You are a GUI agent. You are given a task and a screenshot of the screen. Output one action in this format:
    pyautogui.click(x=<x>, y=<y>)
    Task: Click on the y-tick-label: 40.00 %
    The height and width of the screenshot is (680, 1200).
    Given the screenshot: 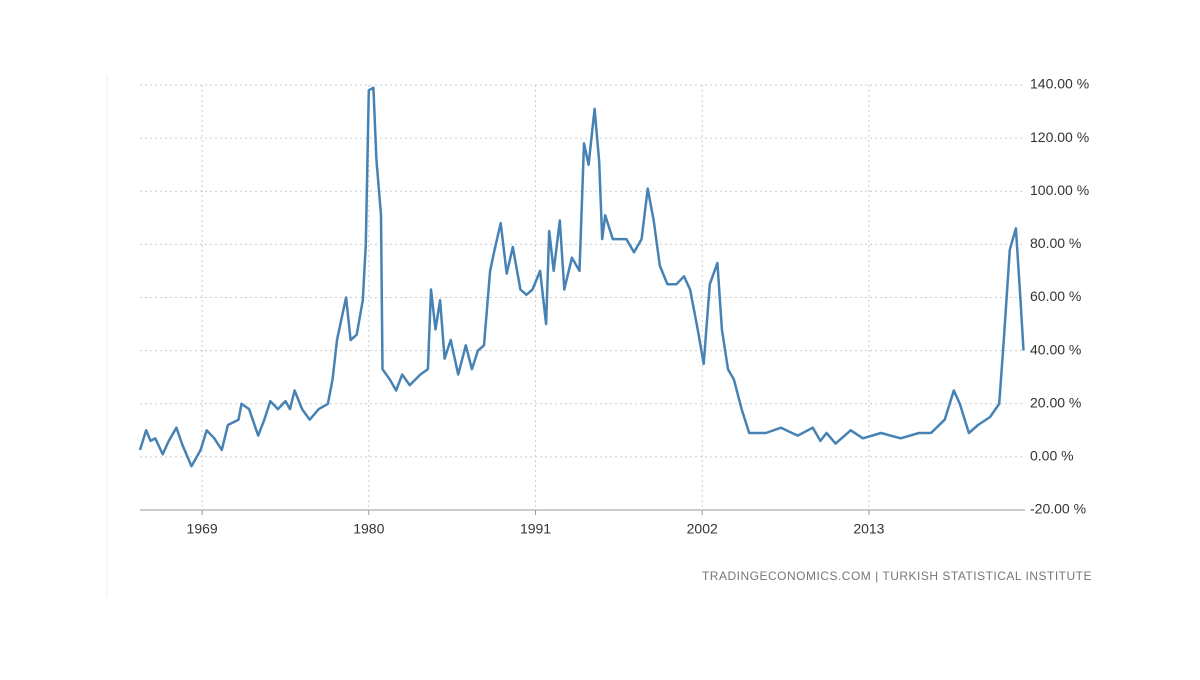 What is the action you would take?
    pyautogui.click(x=1055, y=349)
    